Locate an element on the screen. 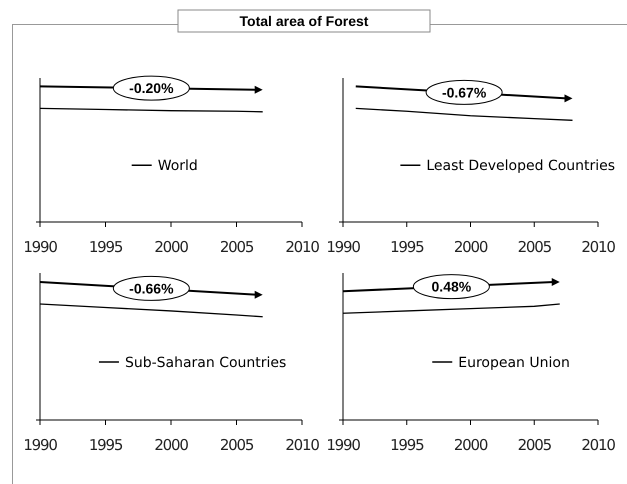 The image size is (627, 484). text: -0.66% is located at coordinates (151, 288).